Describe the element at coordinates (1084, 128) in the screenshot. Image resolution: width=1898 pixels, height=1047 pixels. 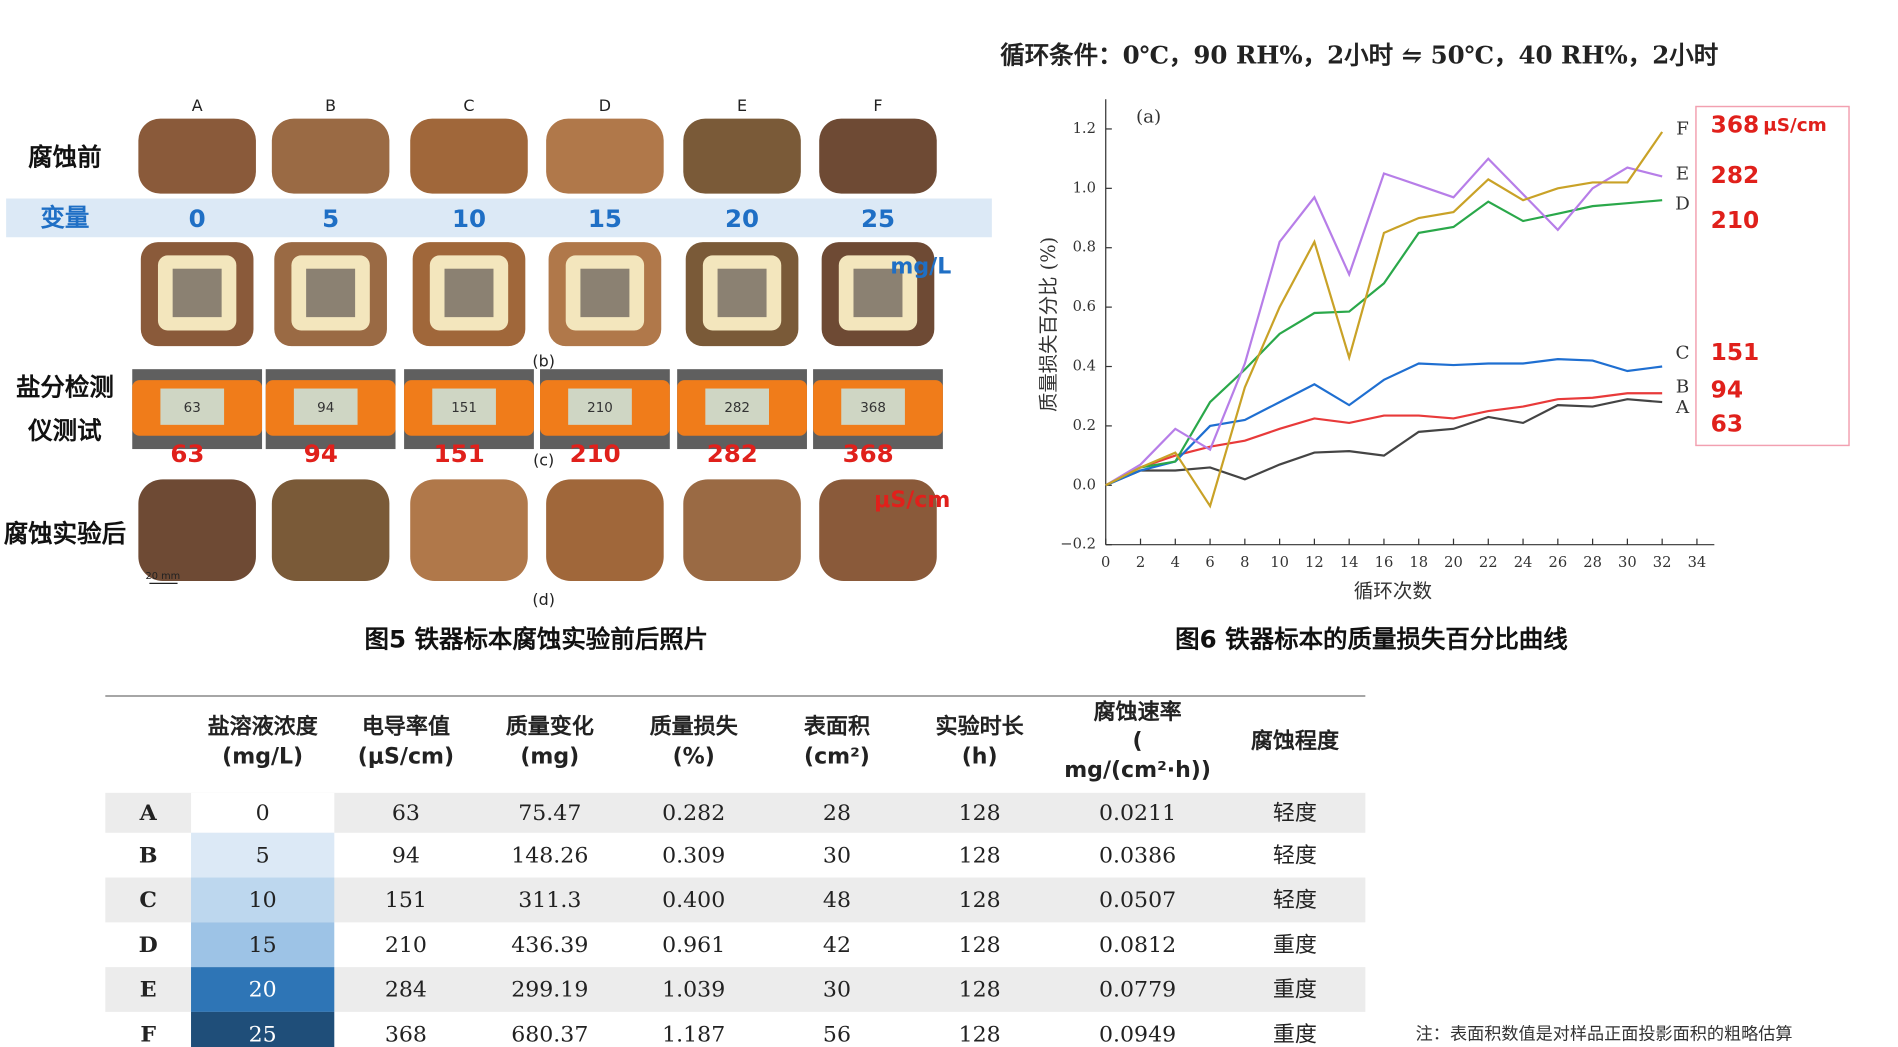
I see `y-tick-label: 1.2` at that location.